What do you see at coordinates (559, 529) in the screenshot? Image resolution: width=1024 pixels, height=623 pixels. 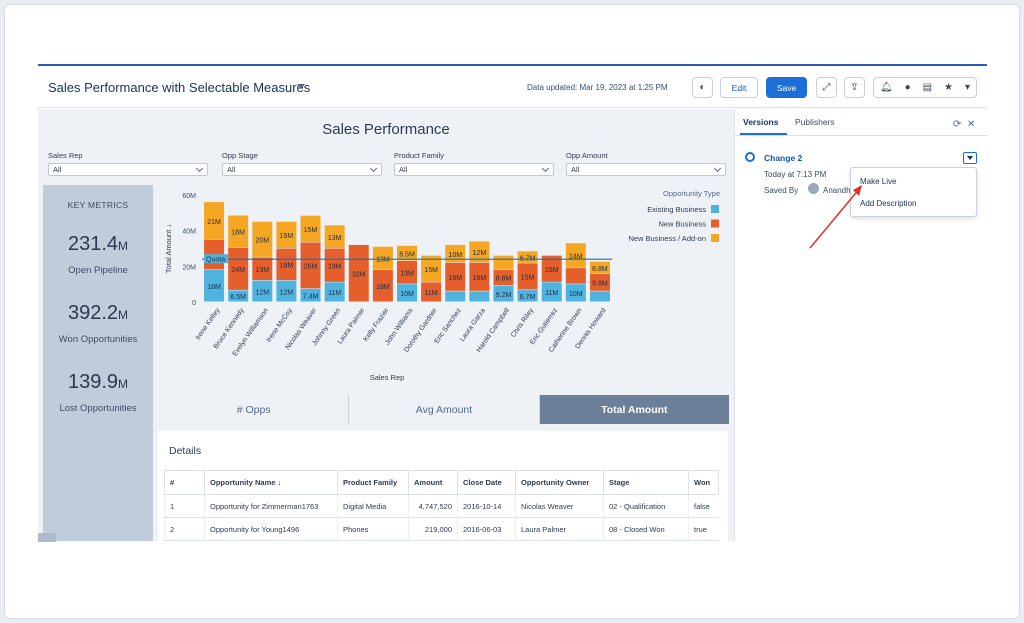 I see `table-cell: Laura Palmer` at bounding box center [559, 529].